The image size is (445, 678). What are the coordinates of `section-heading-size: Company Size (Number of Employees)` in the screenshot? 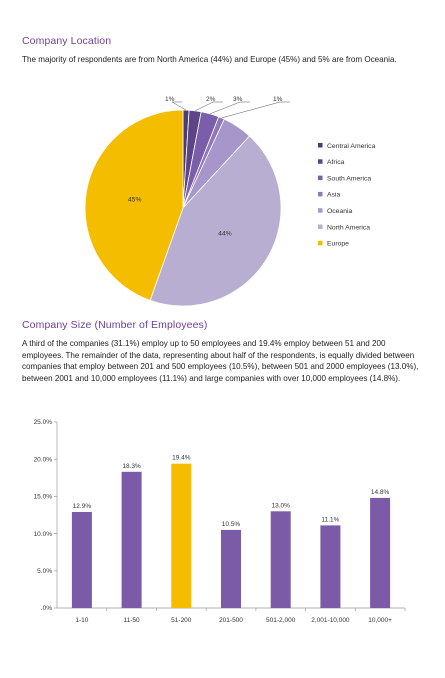 It's located at (115, 325).